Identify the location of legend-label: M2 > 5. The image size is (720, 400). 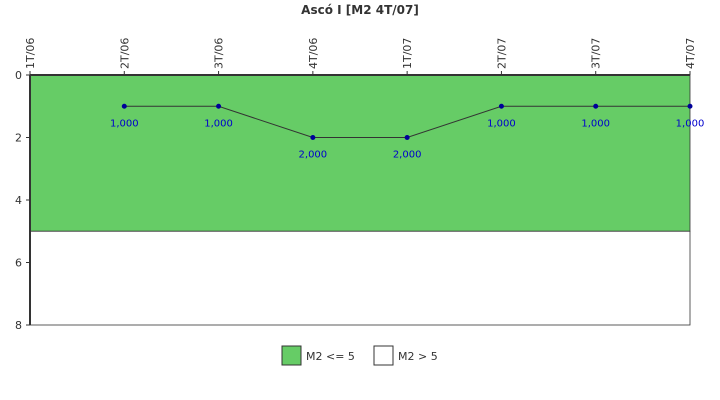
(418, 356).